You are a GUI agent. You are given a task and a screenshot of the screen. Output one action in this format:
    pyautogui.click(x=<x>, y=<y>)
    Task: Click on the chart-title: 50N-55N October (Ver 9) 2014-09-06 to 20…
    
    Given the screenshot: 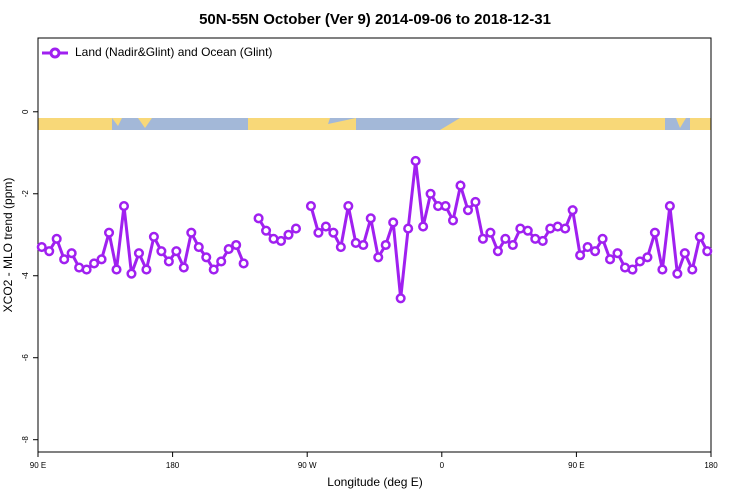 What is the action you would take?
    pyautogui.click(x=375, y=19)
    